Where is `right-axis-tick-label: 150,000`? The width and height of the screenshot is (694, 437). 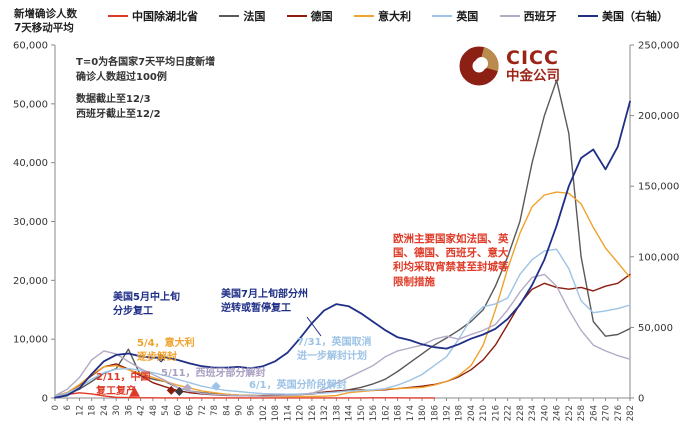
right-axis-tick-label: 150,000 is located at coordinates (658, 187).